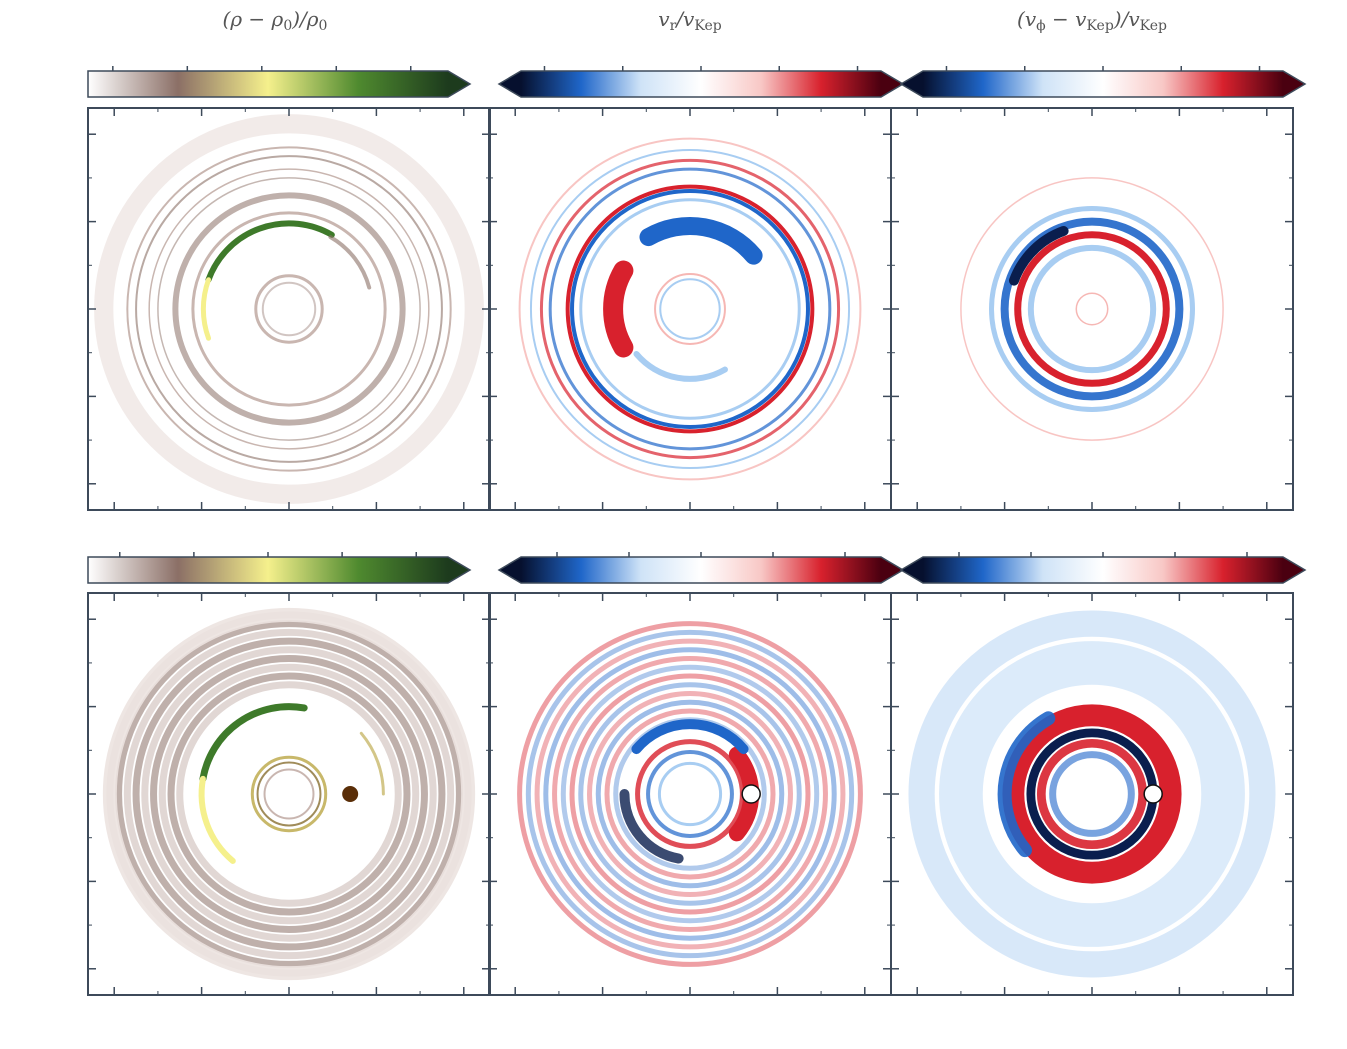  I want to click on panel-r0-c0, so click(289, 309).